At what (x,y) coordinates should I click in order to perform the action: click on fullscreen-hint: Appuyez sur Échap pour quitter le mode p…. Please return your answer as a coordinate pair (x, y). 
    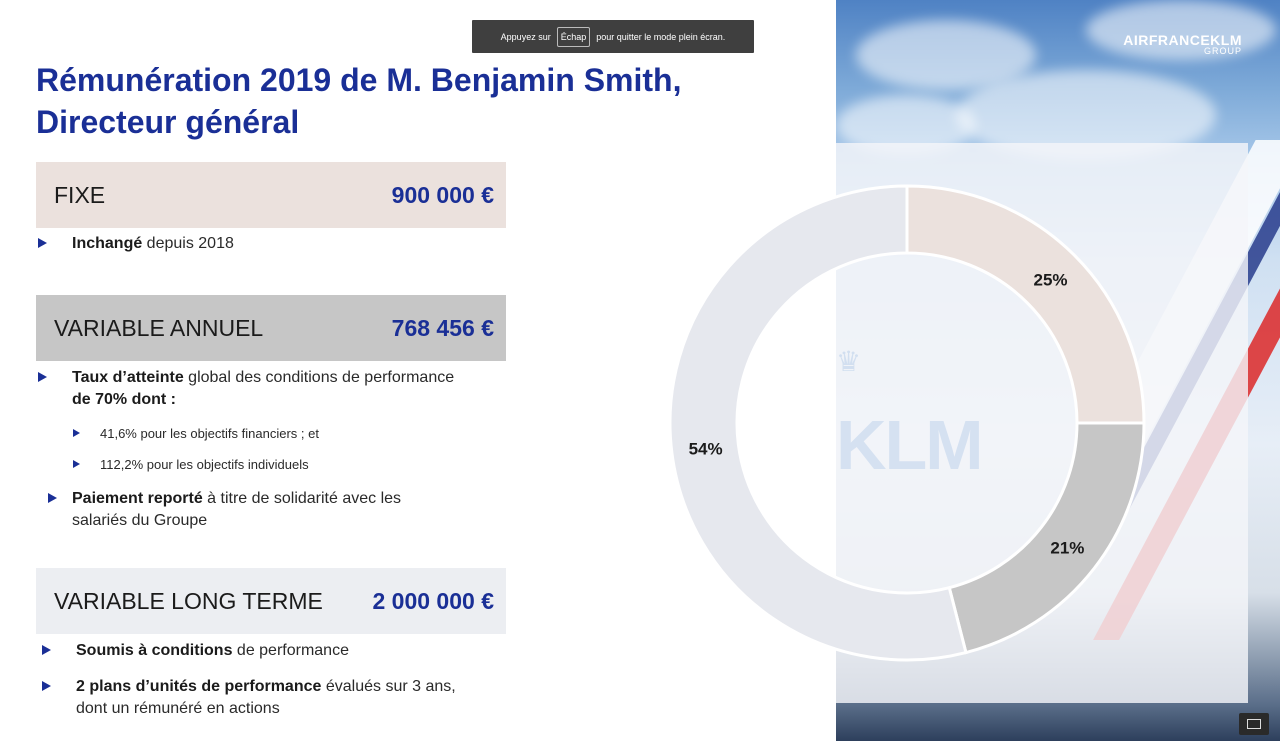
    Looking at the image, I should click on (613, 36).